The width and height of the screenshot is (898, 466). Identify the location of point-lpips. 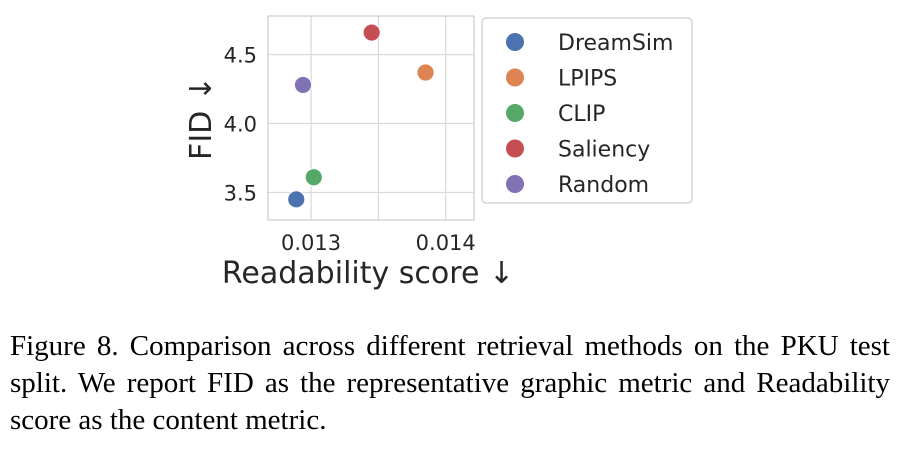
(425, 72).